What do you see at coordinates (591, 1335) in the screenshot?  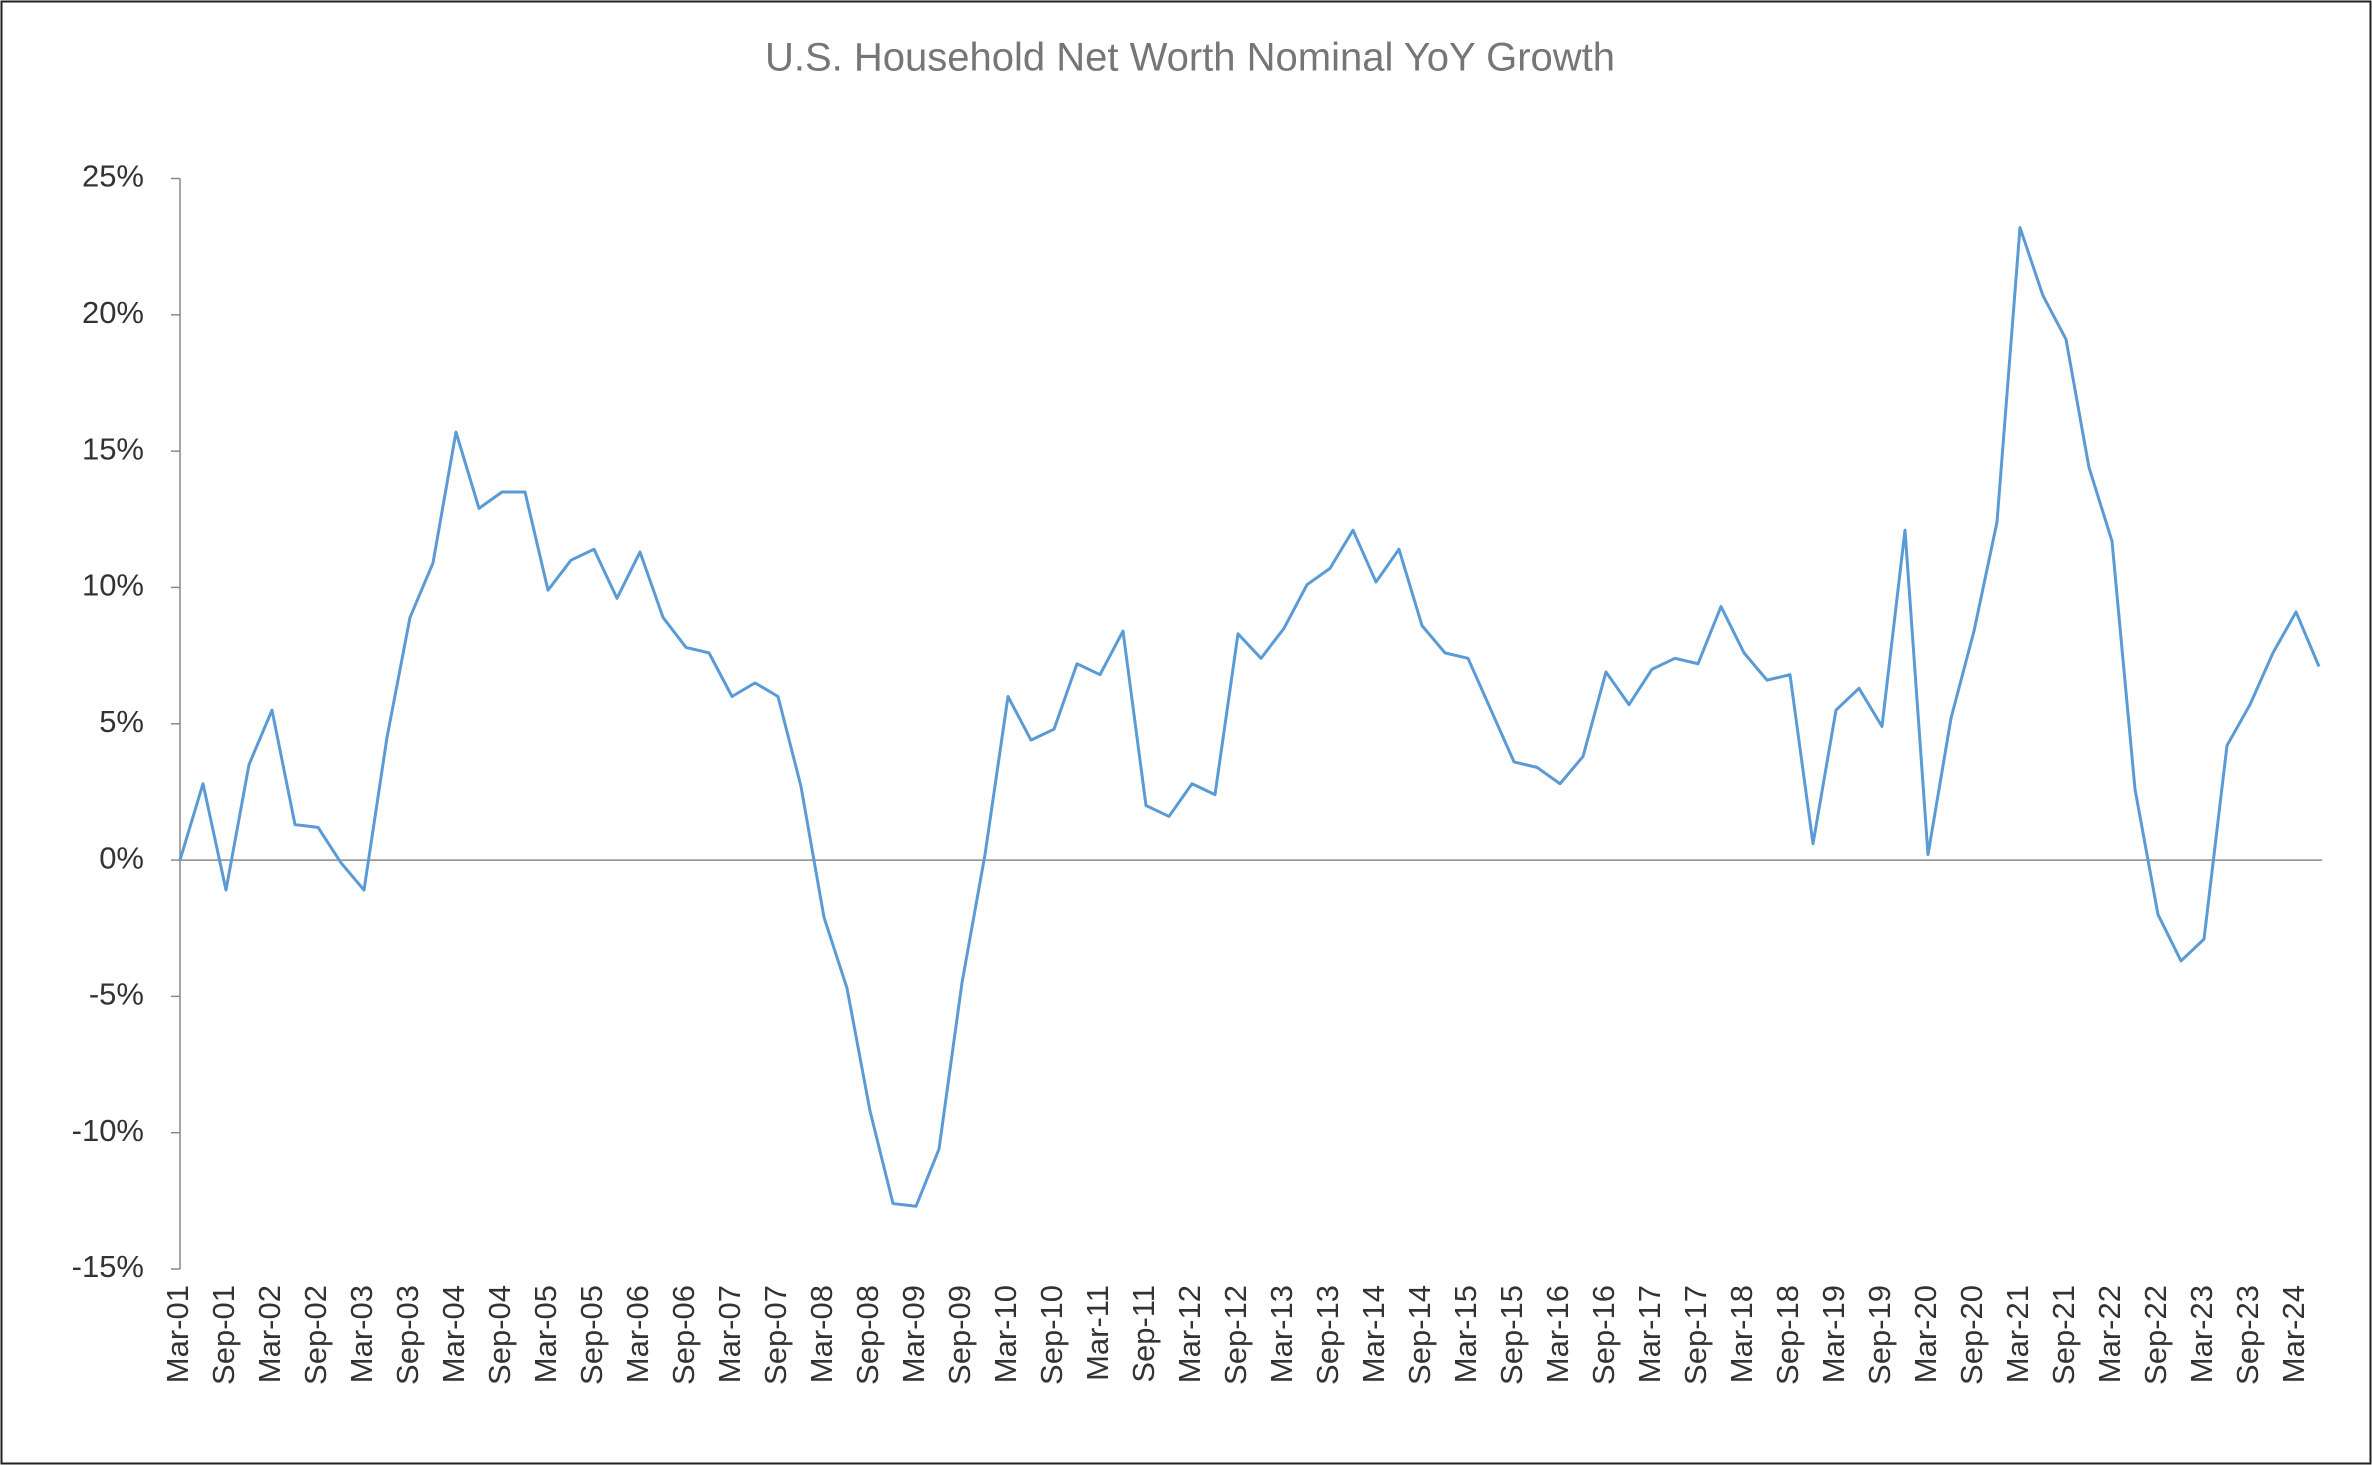 I see `x-tick-label: Sep-05` at bounding box center [591, 1335].